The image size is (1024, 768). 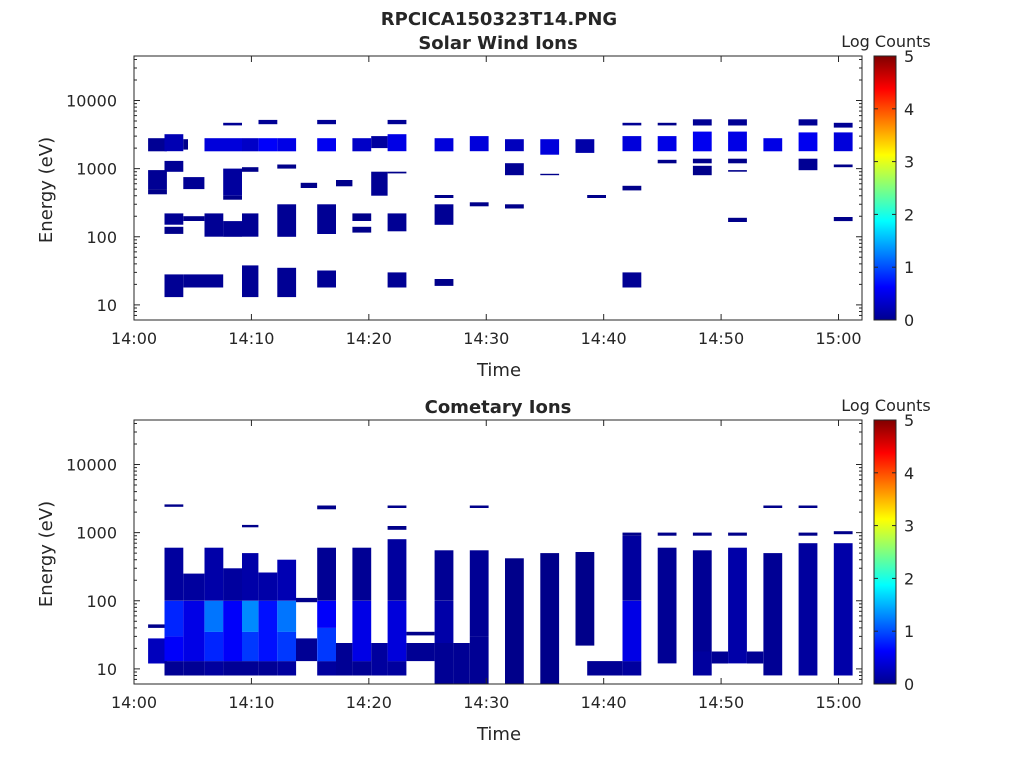 I want to click on colorbar-tick-label: 0, so click(x=909, y=320).